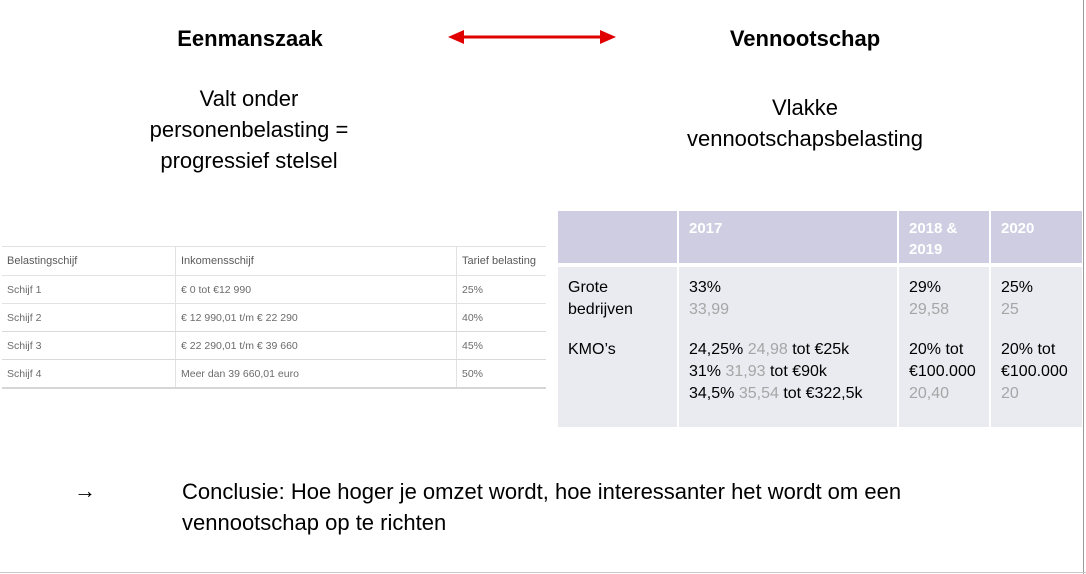 The height and width of the screenshot is (574, 1086). What do you see at coordinates (925, 287) in the screenshot?
I see `rate-value: 29%` at bounding box center [925, 287].